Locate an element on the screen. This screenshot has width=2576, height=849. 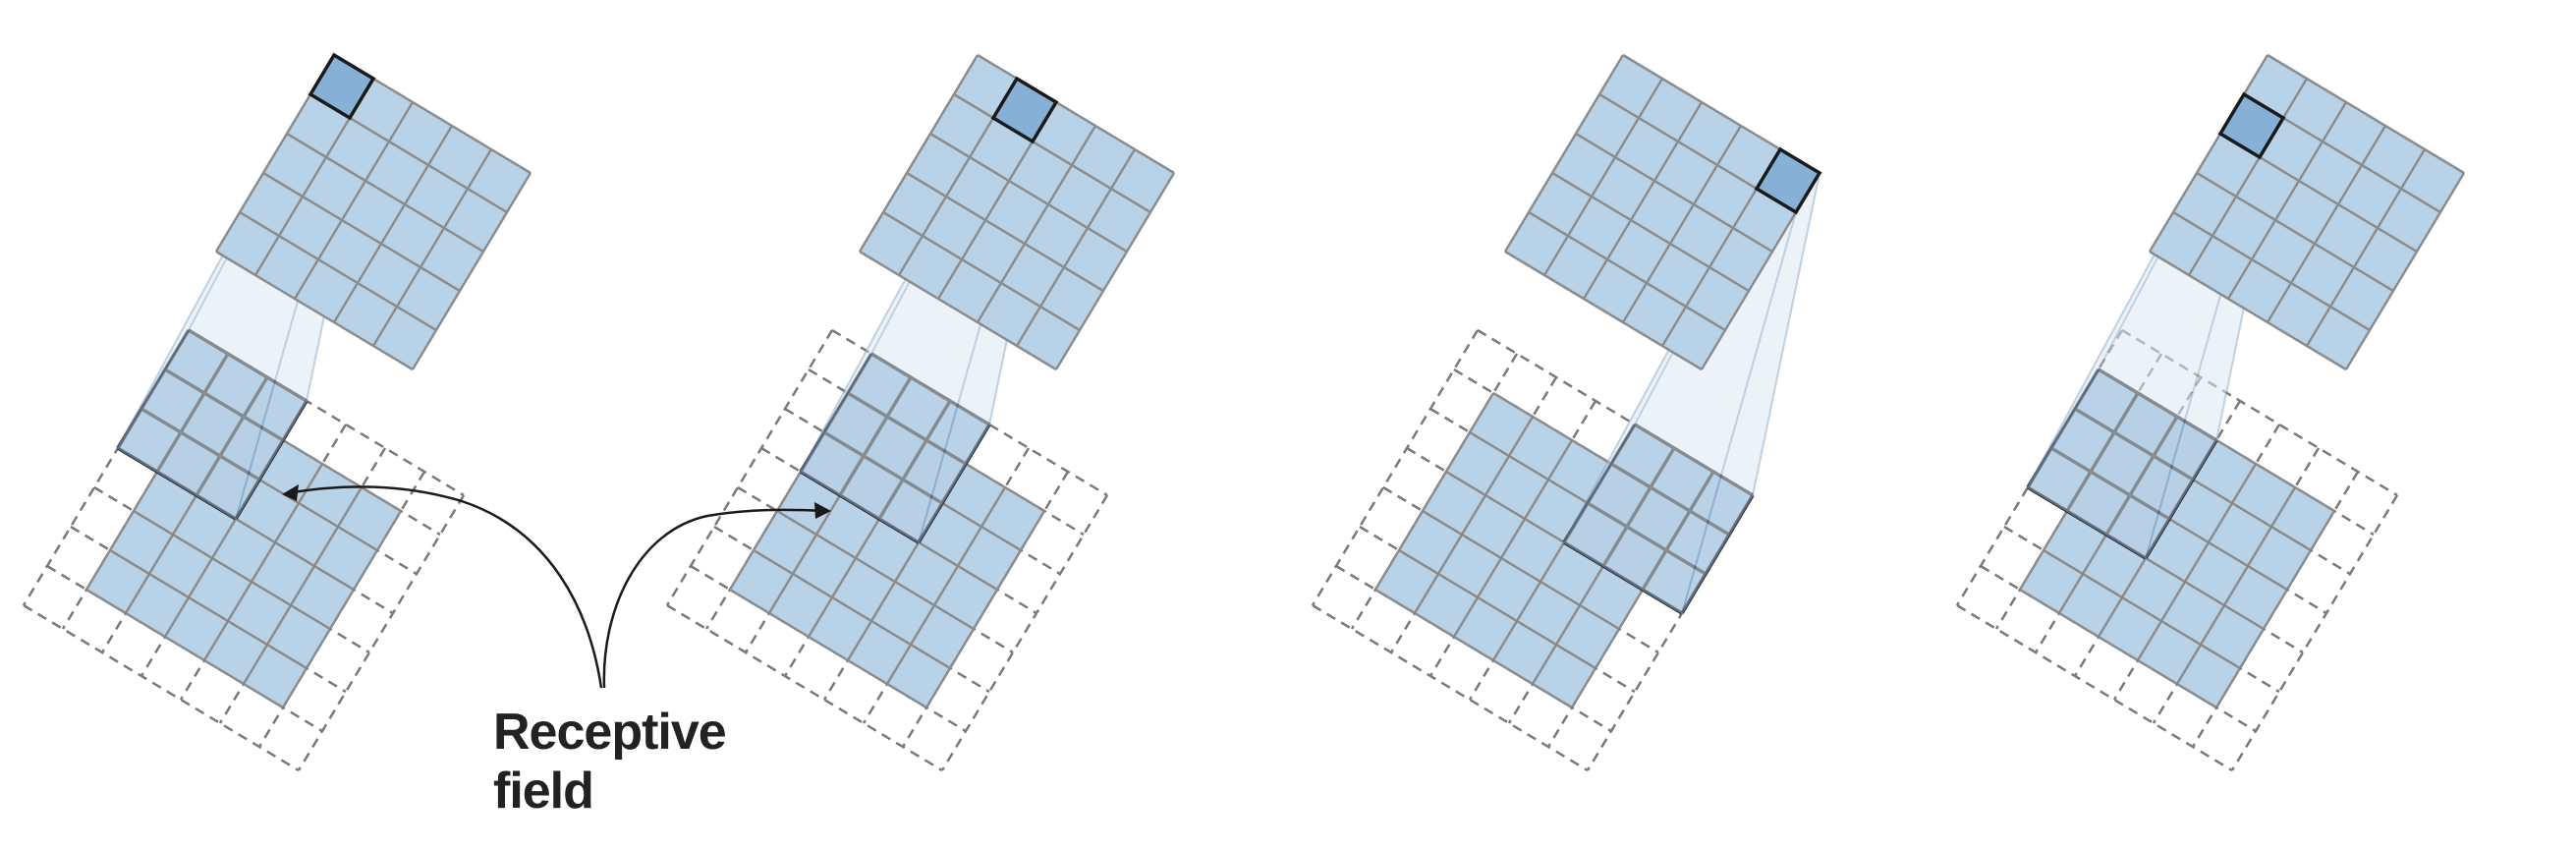
annotation-arrow-left is located at coordinates (444, 587).